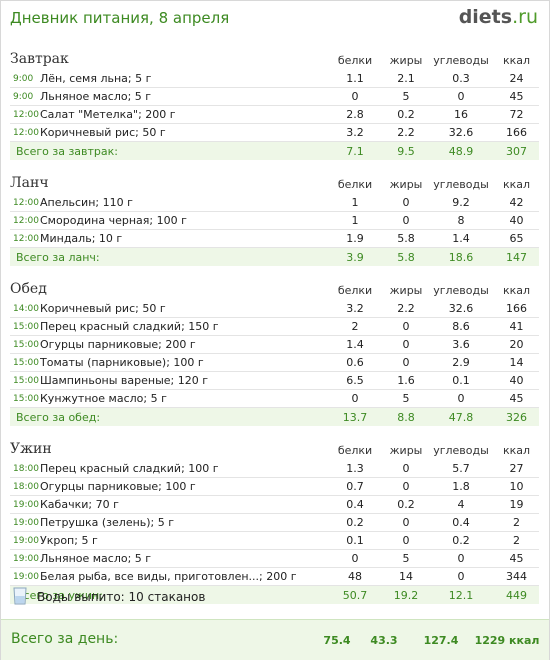 The width and height of the screenshot is (550, 660). What do you see at coordinates (275, 79) in the screenshot?
I see `food-row: 9:00 Лён, семя льна; 5 г 1.1 2.1 0.3 24` at bounding box center [275, 79].